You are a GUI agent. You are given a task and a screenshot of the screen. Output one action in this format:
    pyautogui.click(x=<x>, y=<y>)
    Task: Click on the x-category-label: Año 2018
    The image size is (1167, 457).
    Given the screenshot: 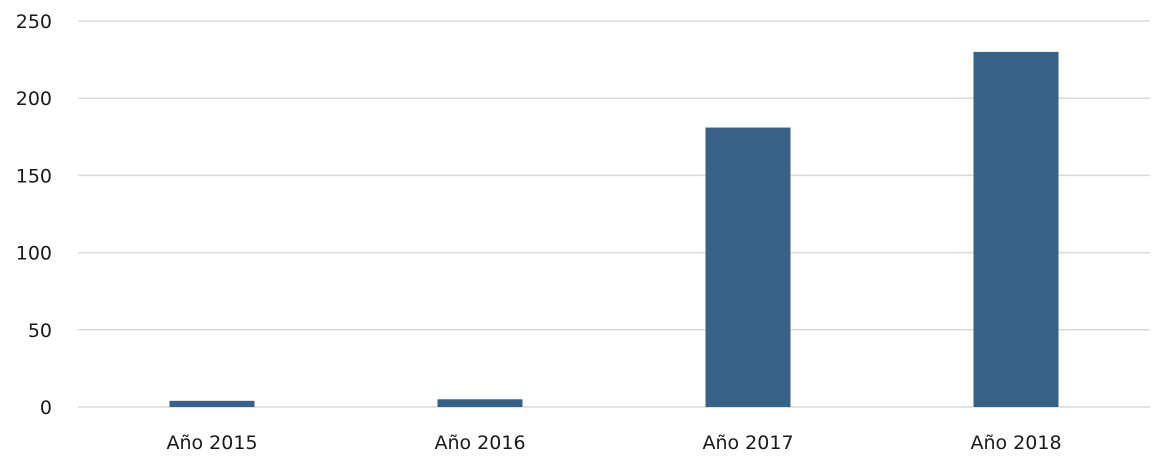 What is the action you would take?
    pyautogui.click(x=1015, y=443)
    